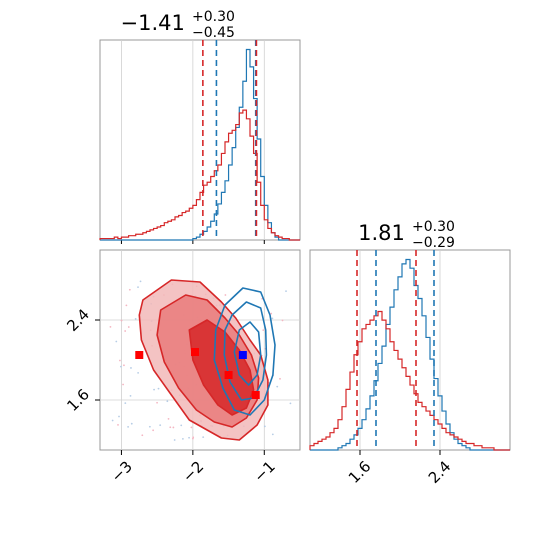 The width and height of the screenshot is (550, 550). What do you see at coordinates (81, 360) in the screenshot?
I see `y-ticks: 1.6 2.4` at bounding box center [81, 360].